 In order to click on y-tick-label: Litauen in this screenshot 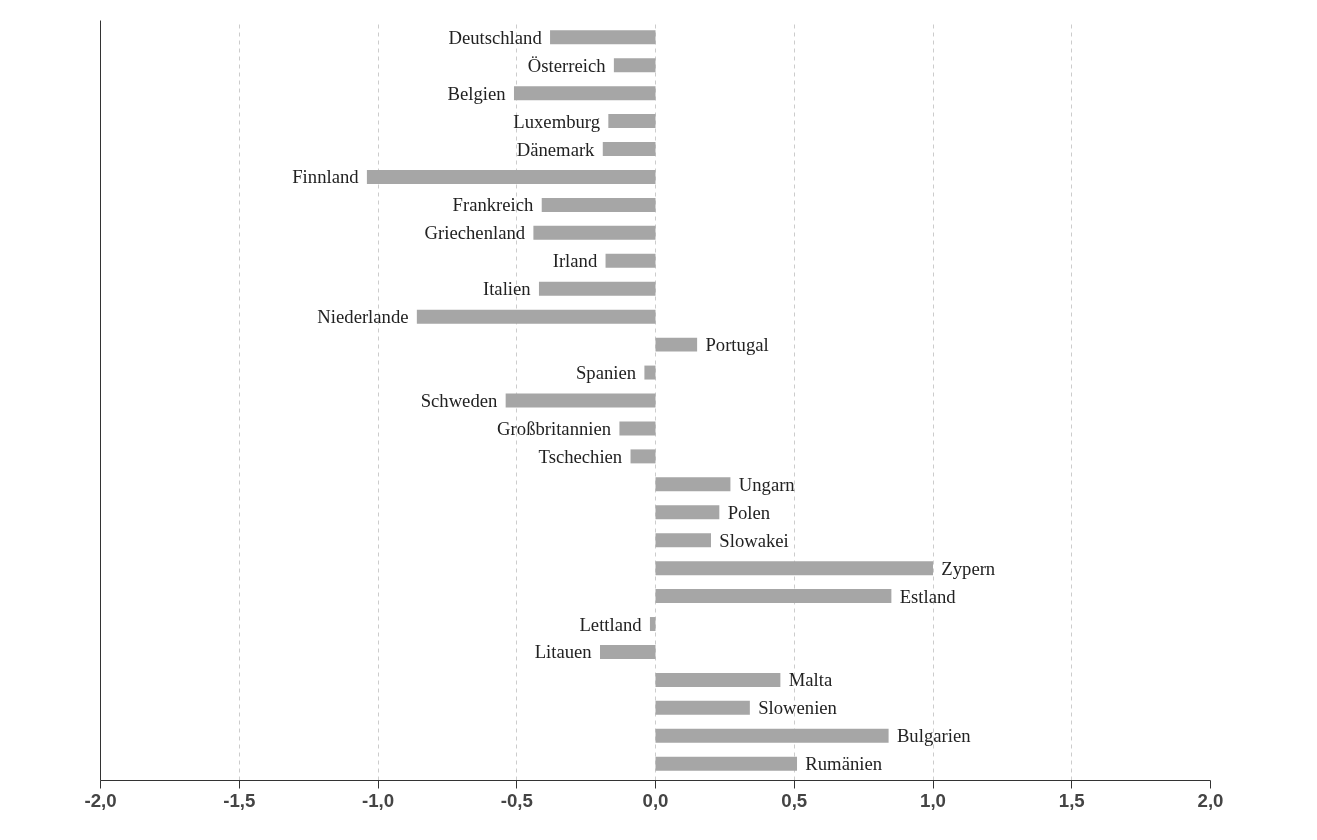, I will do `click(563, 652)`.